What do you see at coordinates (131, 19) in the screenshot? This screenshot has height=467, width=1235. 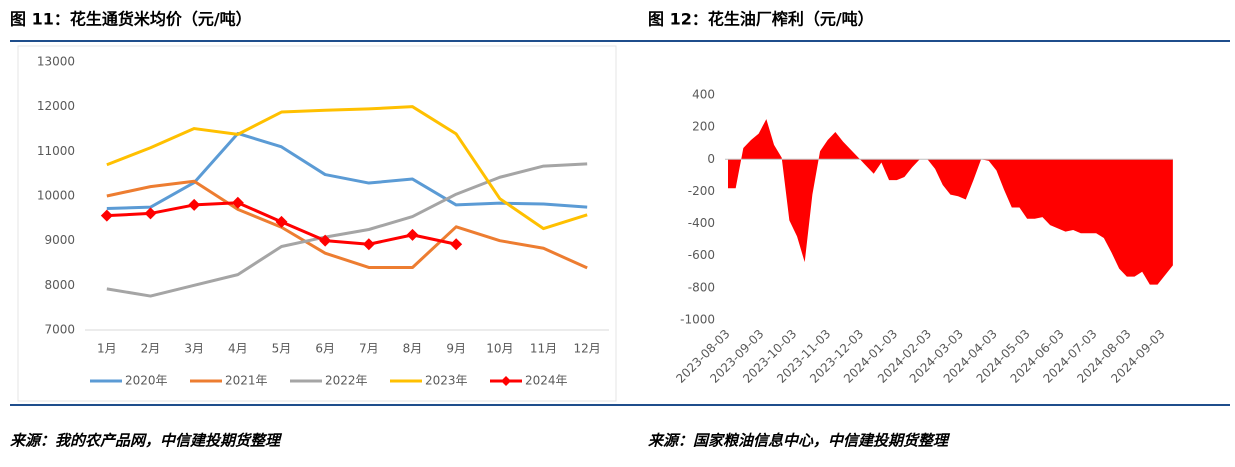 I see `chart-title: 图 11：花生通货米均价（元/吨）` at bounding box center [131, 19].